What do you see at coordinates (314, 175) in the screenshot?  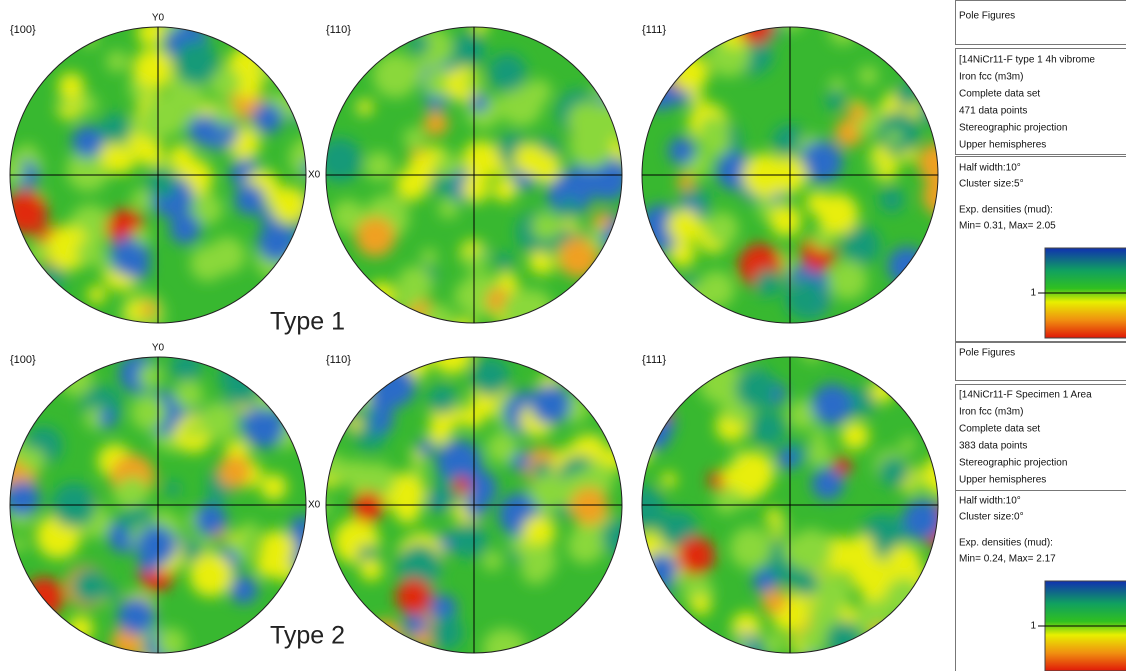 I see `x-axis-label: X0` at bounding box center [314, 175].